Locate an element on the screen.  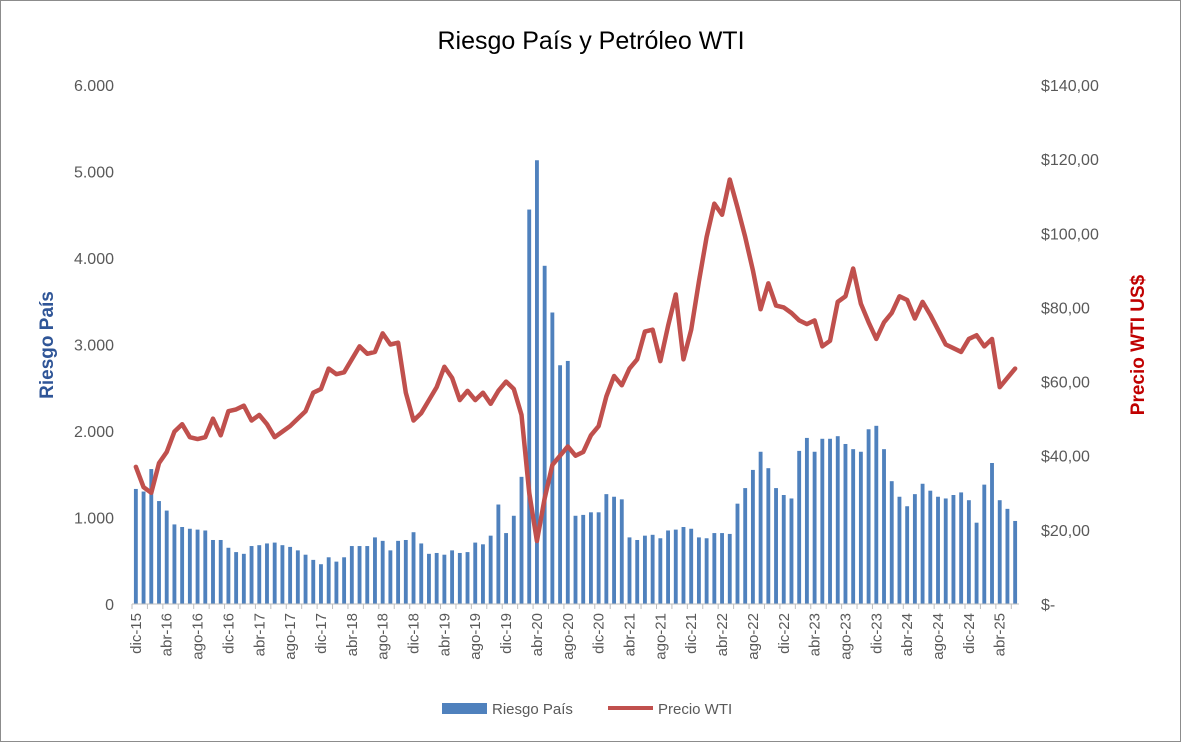
y-right-tick-label: $120,00 is located at coordinates (1070, 160).